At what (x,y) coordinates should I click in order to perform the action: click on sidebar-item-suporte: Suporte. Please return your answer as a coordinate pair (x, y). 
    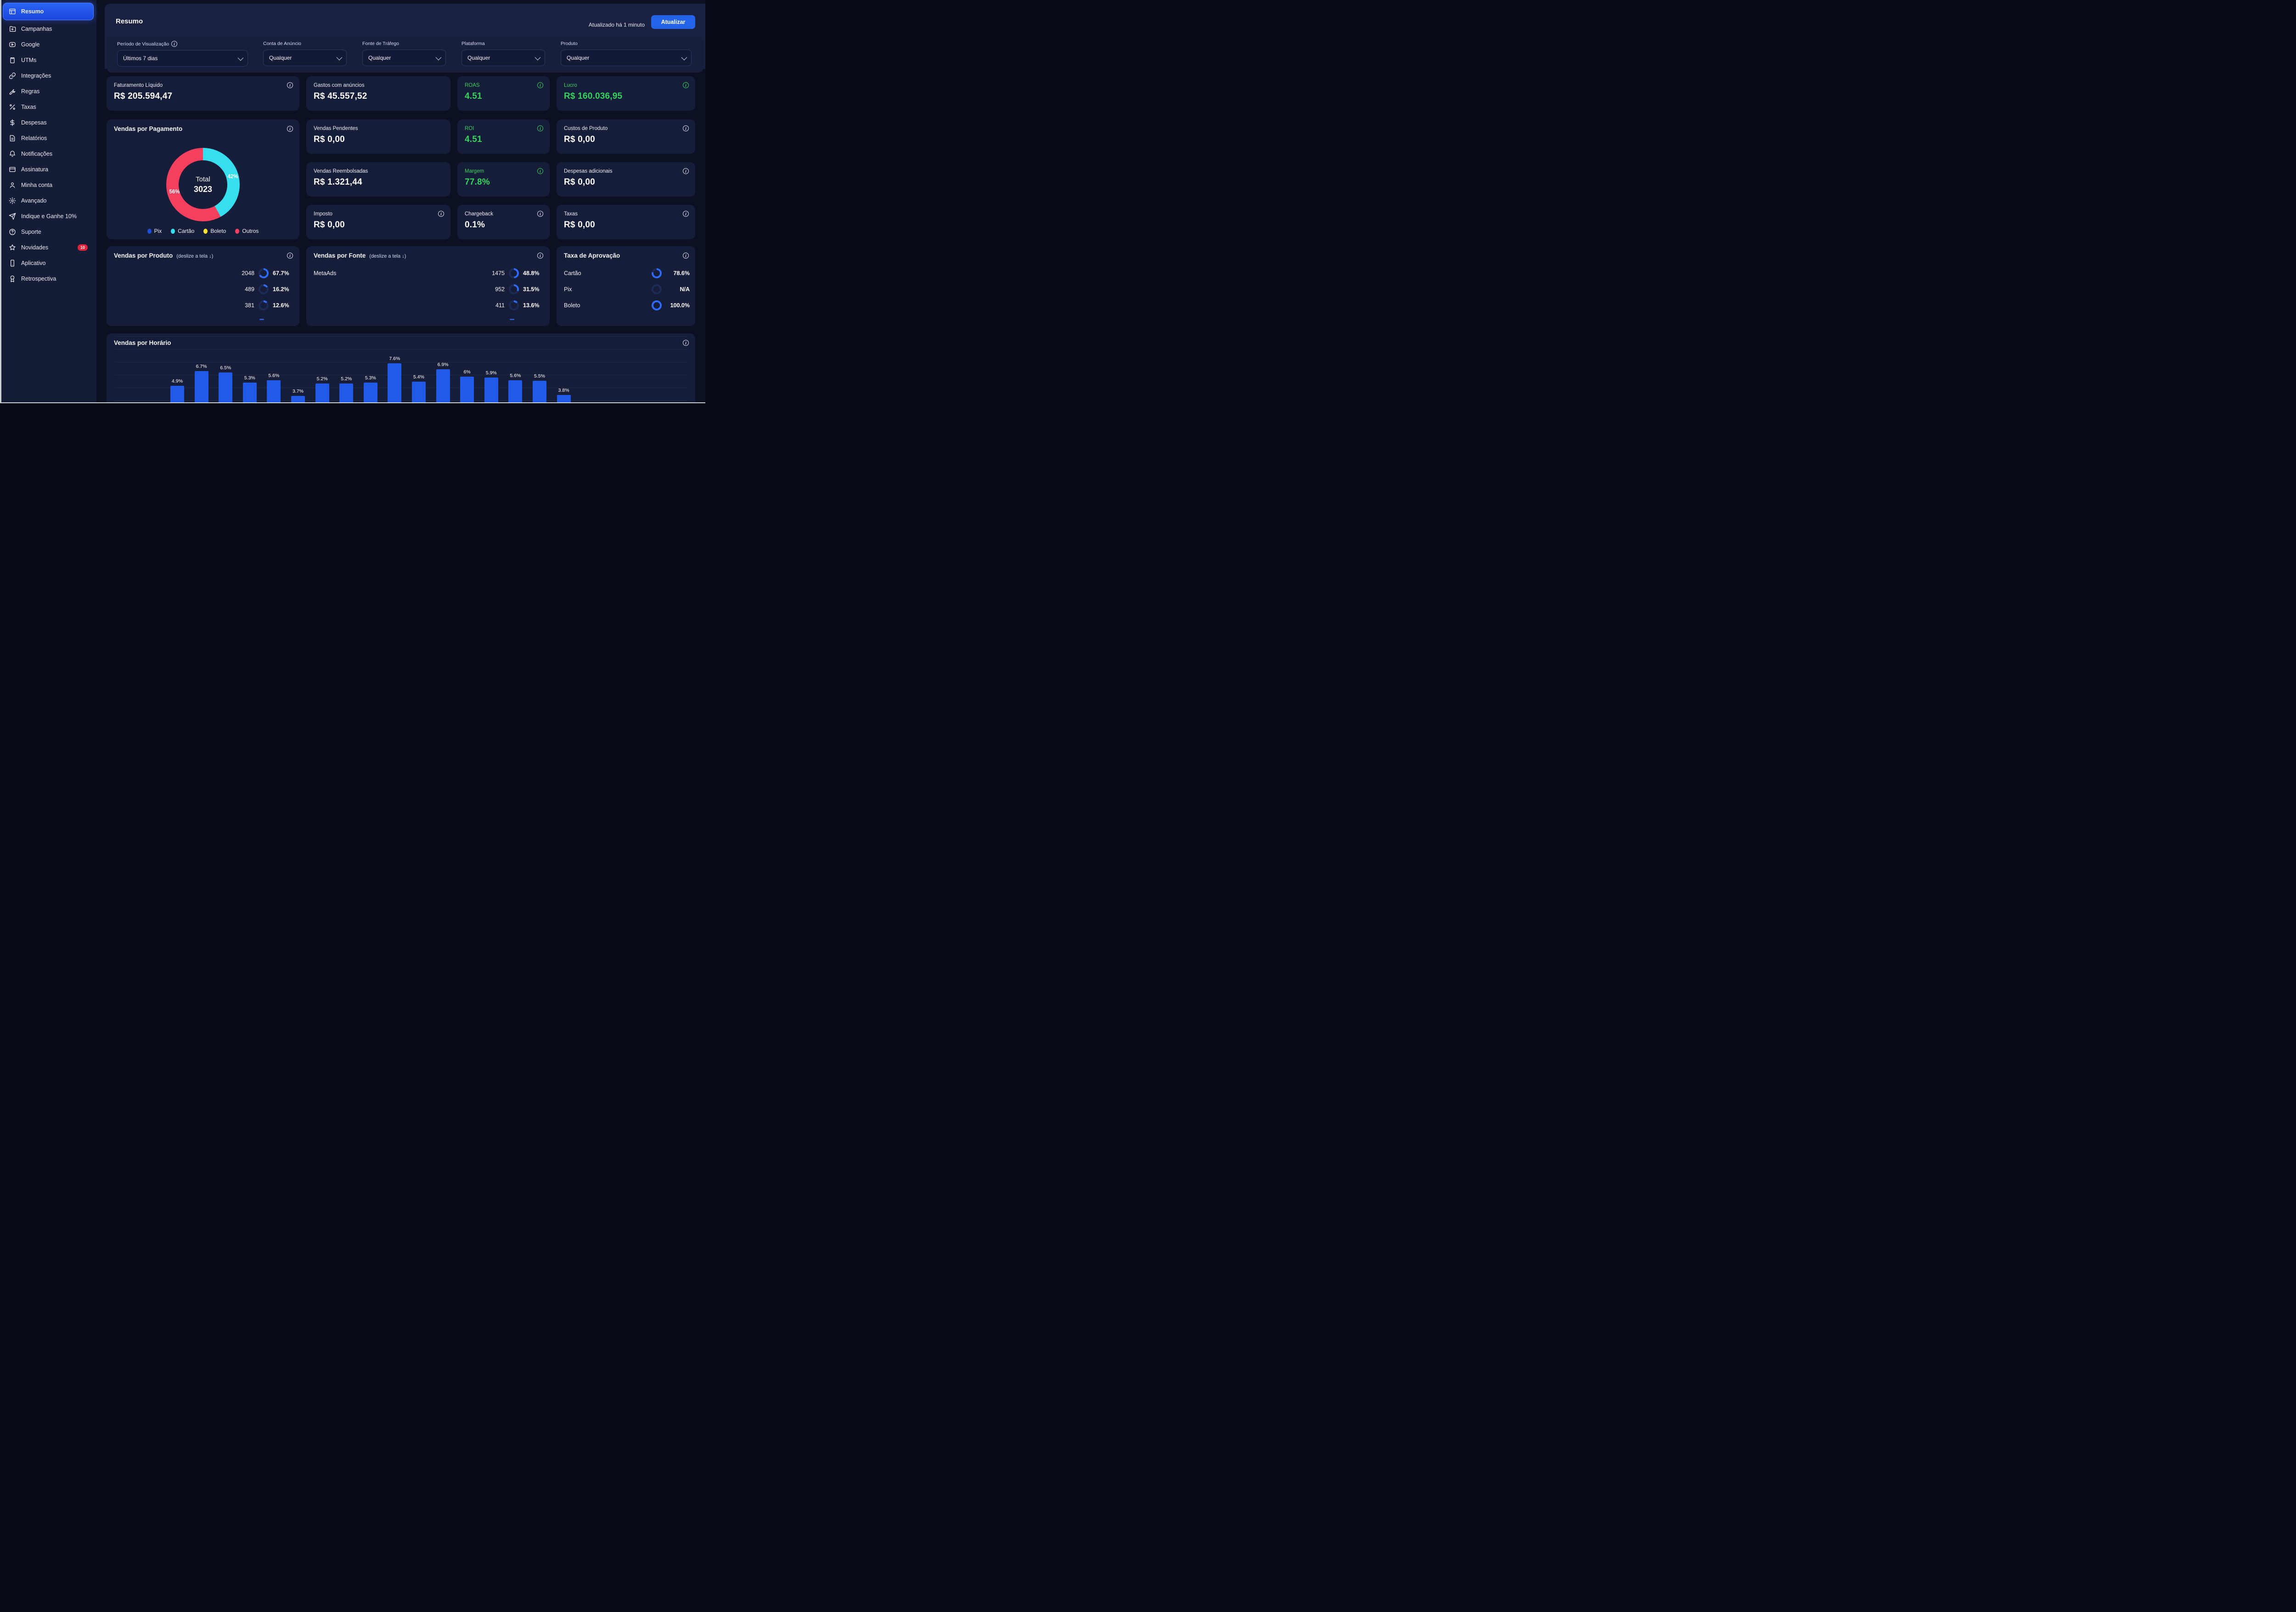
    Looking at the image, I should click on (48, 232).